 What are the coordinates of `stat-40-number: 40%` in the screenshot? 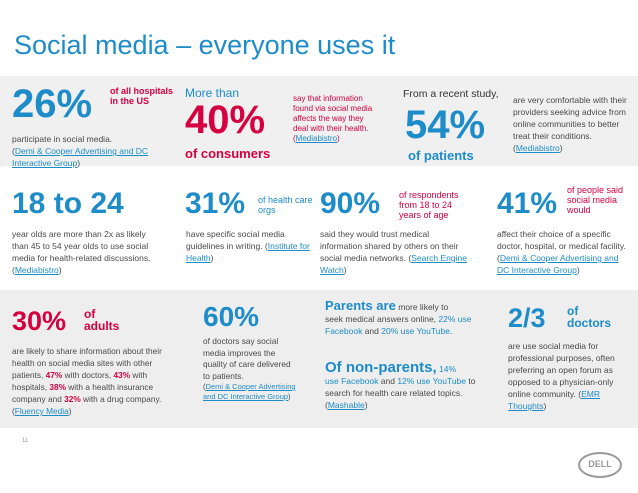 It's located at (225, 120).